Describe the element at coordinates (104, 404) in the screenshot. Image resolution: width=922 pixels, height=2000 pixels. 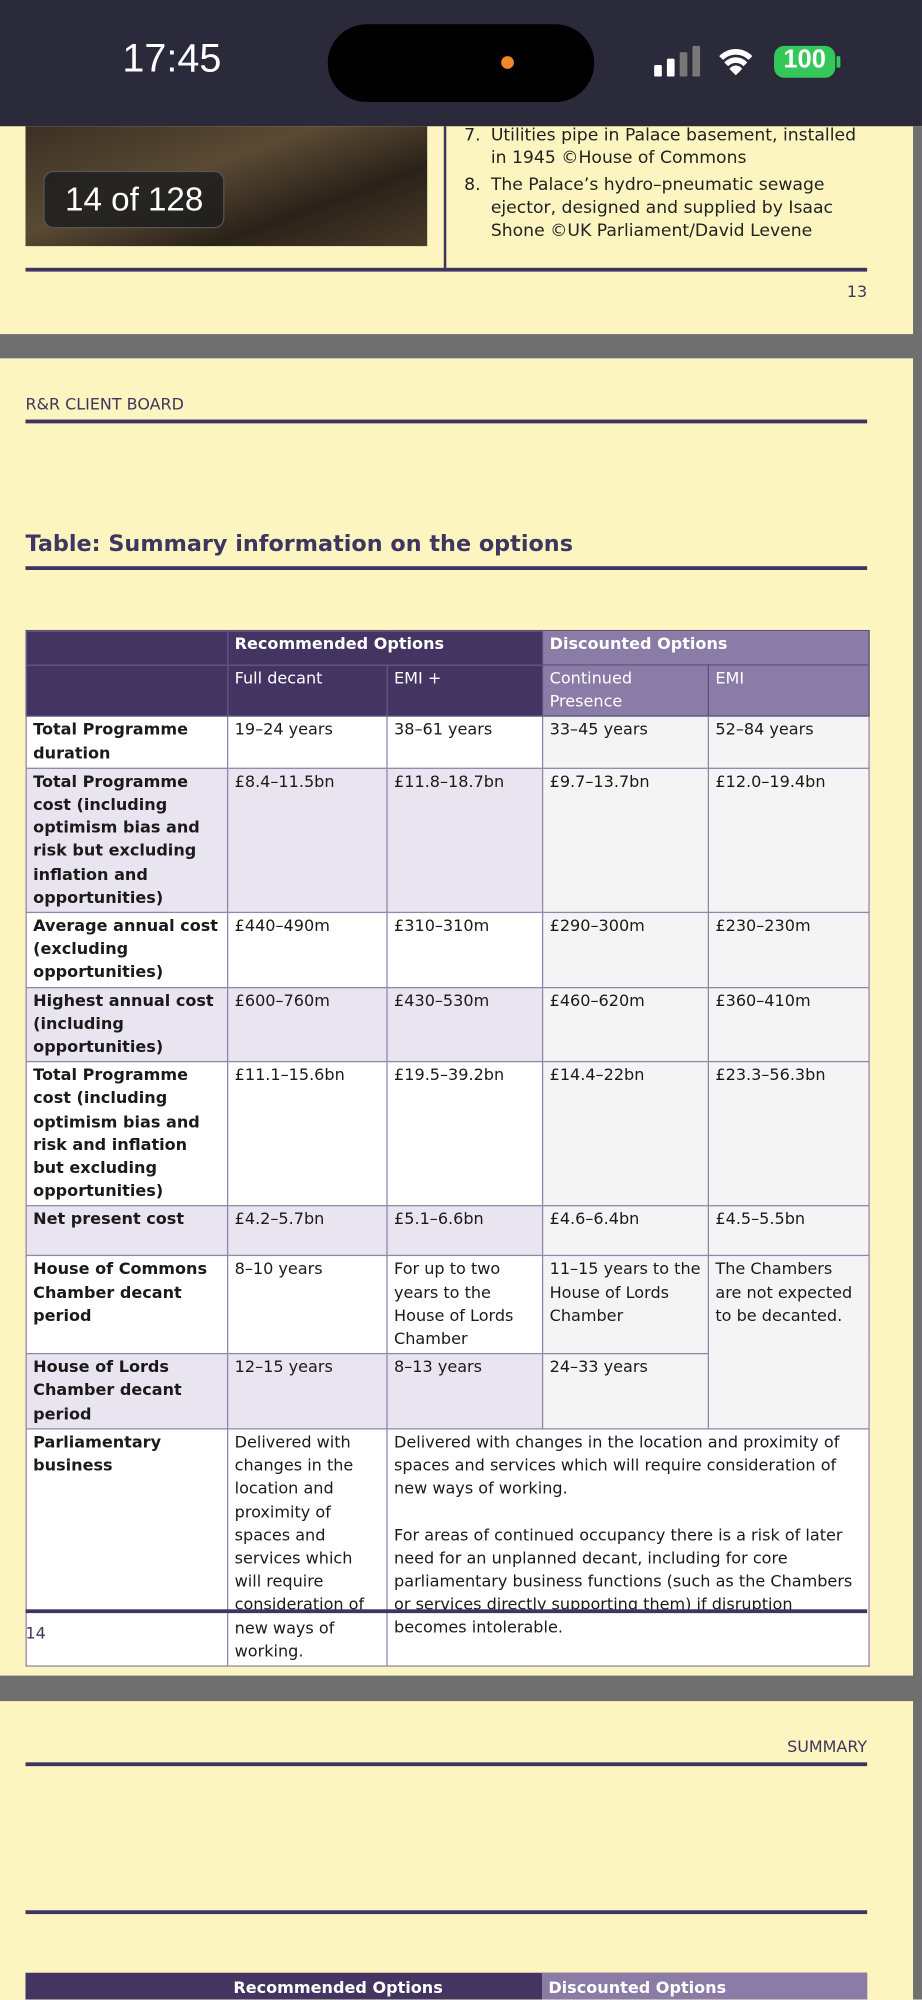
I see `running-header: R&R CLIENT BOARD` at that location.